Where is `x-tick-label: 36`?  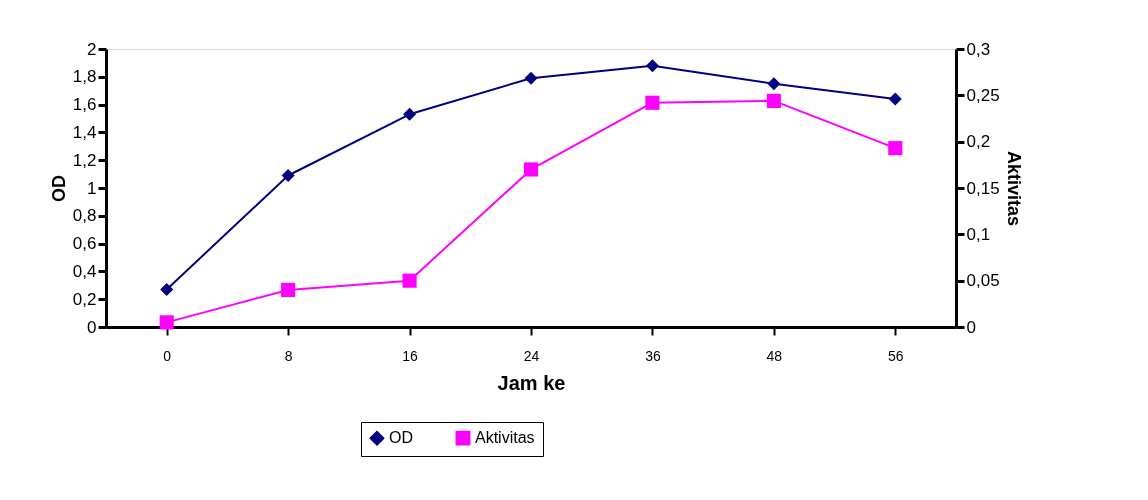 x-tick-label: 36 is located at coordinates (653, 355).